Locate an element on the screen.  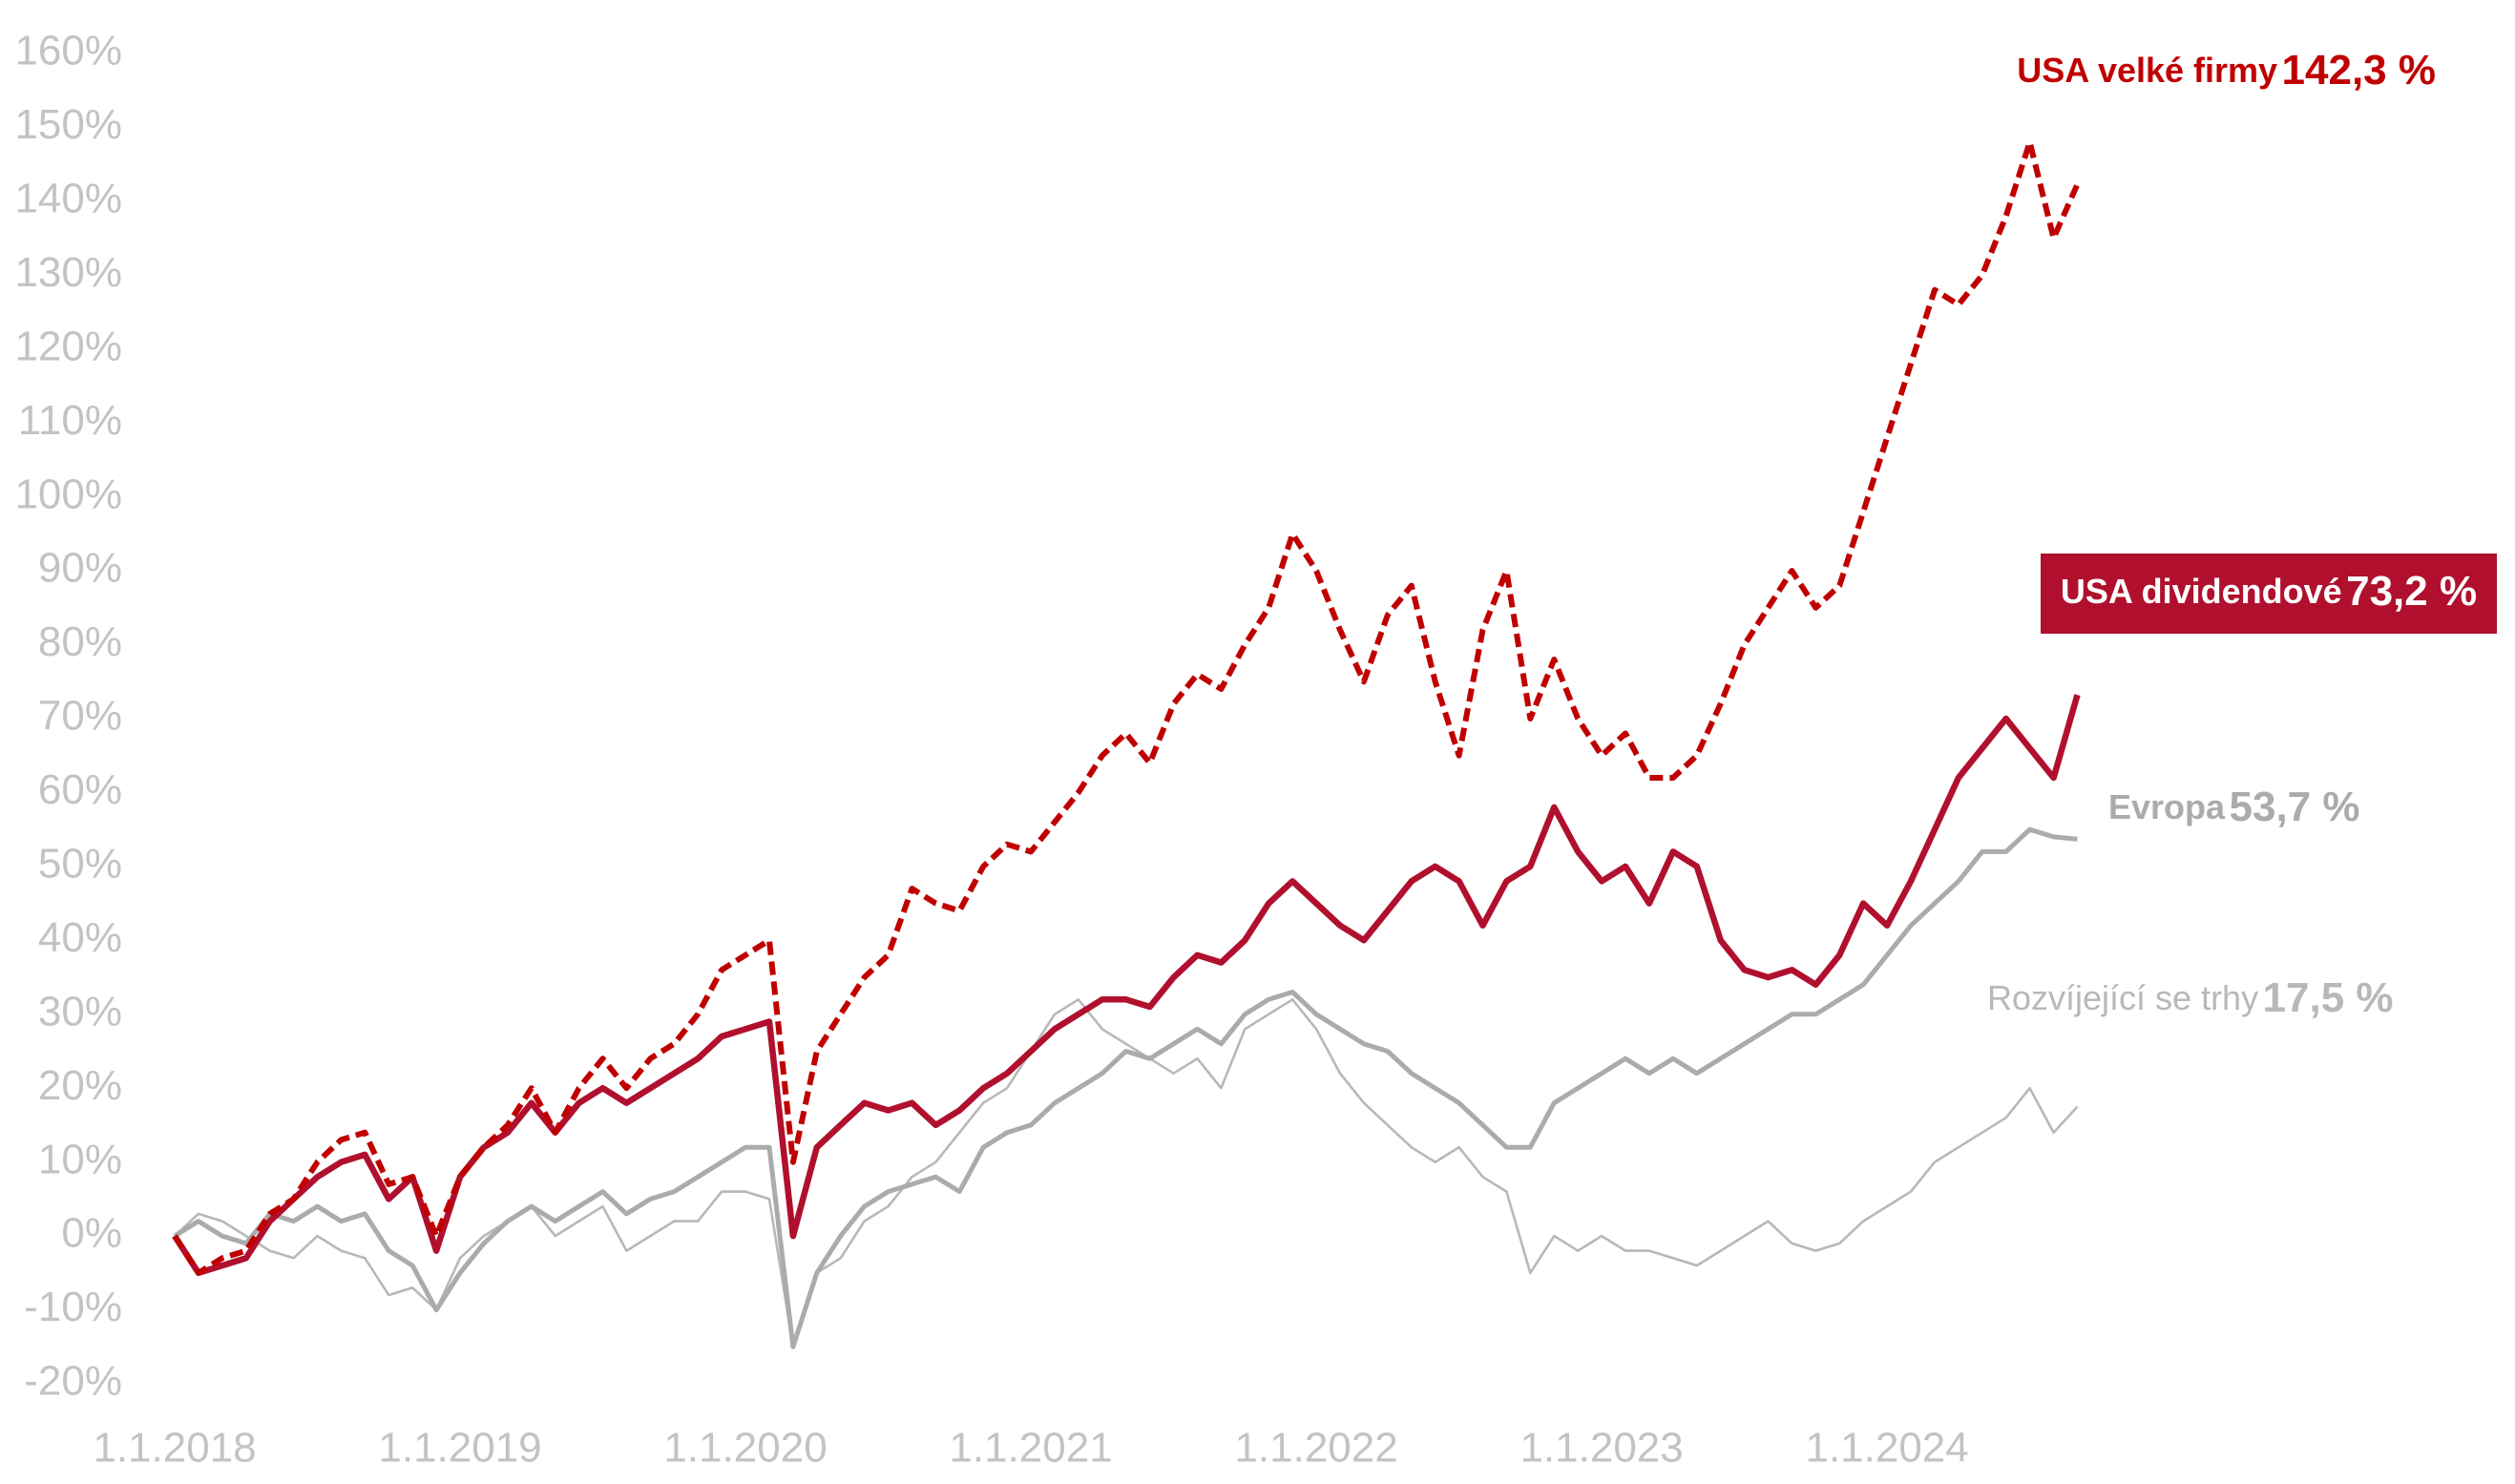
series-name: Rozvíjející se trhy is located at coordinates (2122, 997).